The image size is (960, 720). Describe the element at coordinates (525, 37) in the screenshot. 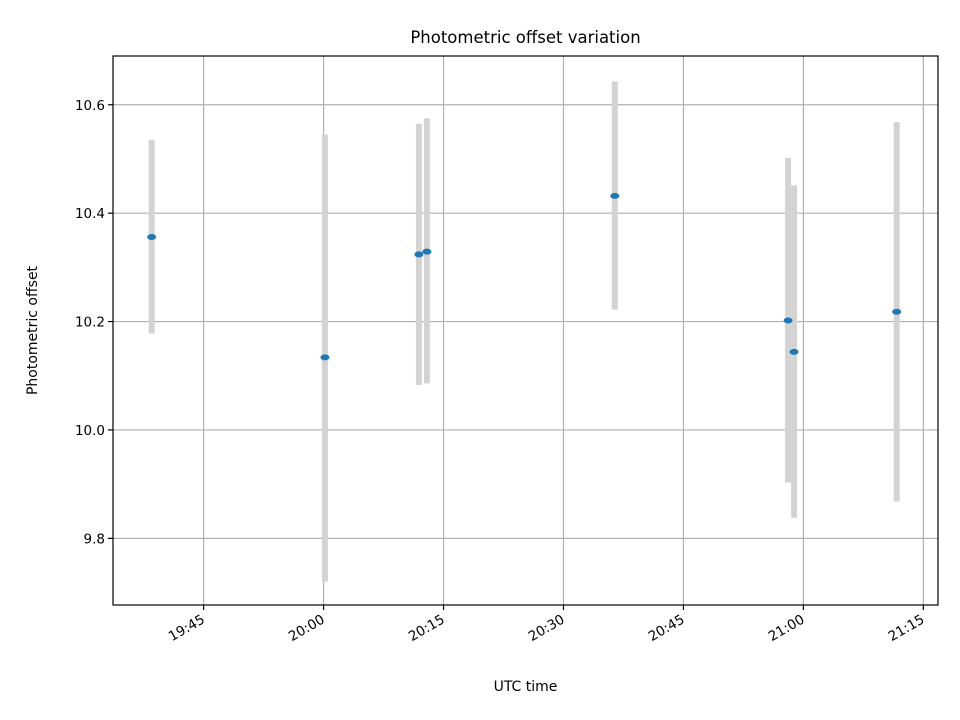

I see `chart-title: Photometric offset variation` at that location.